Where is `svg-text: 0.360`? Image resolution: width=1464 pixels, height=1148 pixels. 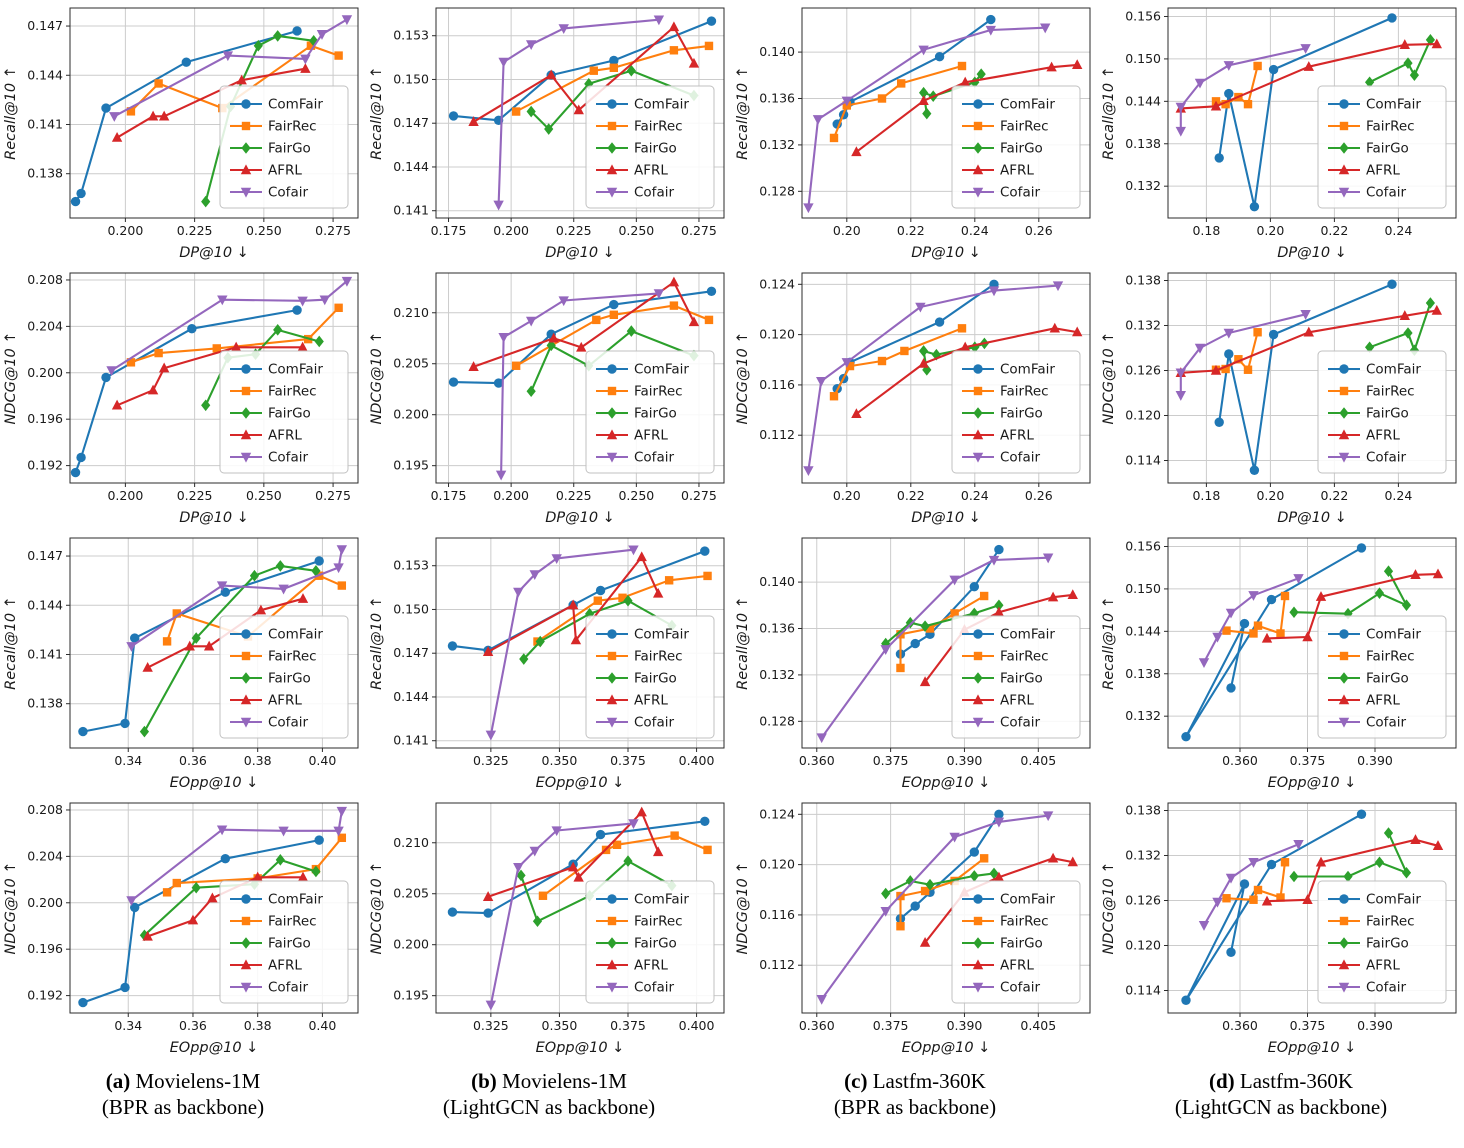 svg-text: 0.360 is located at coordinates (1240, 760).